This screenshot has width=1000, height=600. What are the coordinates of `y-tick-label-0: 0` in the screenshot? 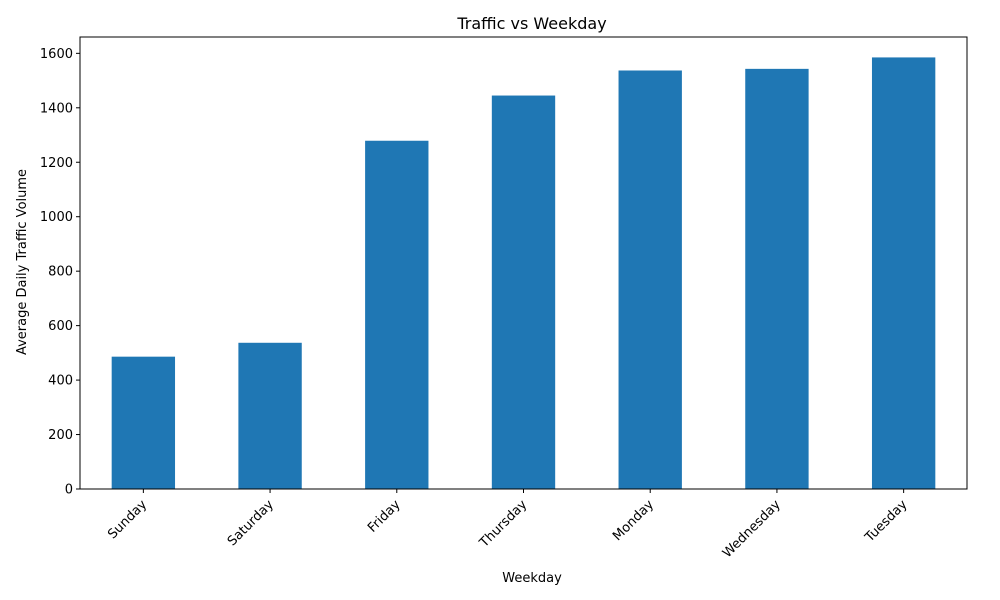 It's located at (69, 490).